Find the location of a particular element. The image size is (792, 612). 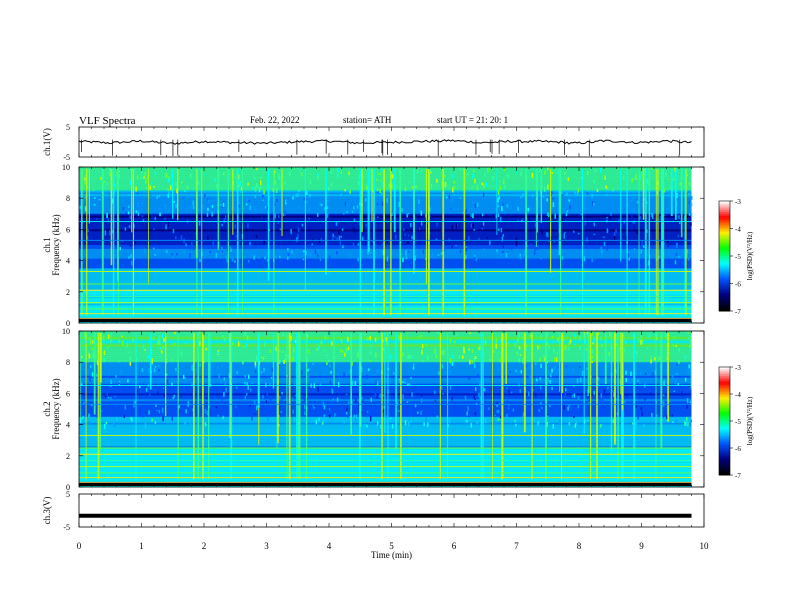

x-tick-label: 5 is located at coordinates (391, 546).